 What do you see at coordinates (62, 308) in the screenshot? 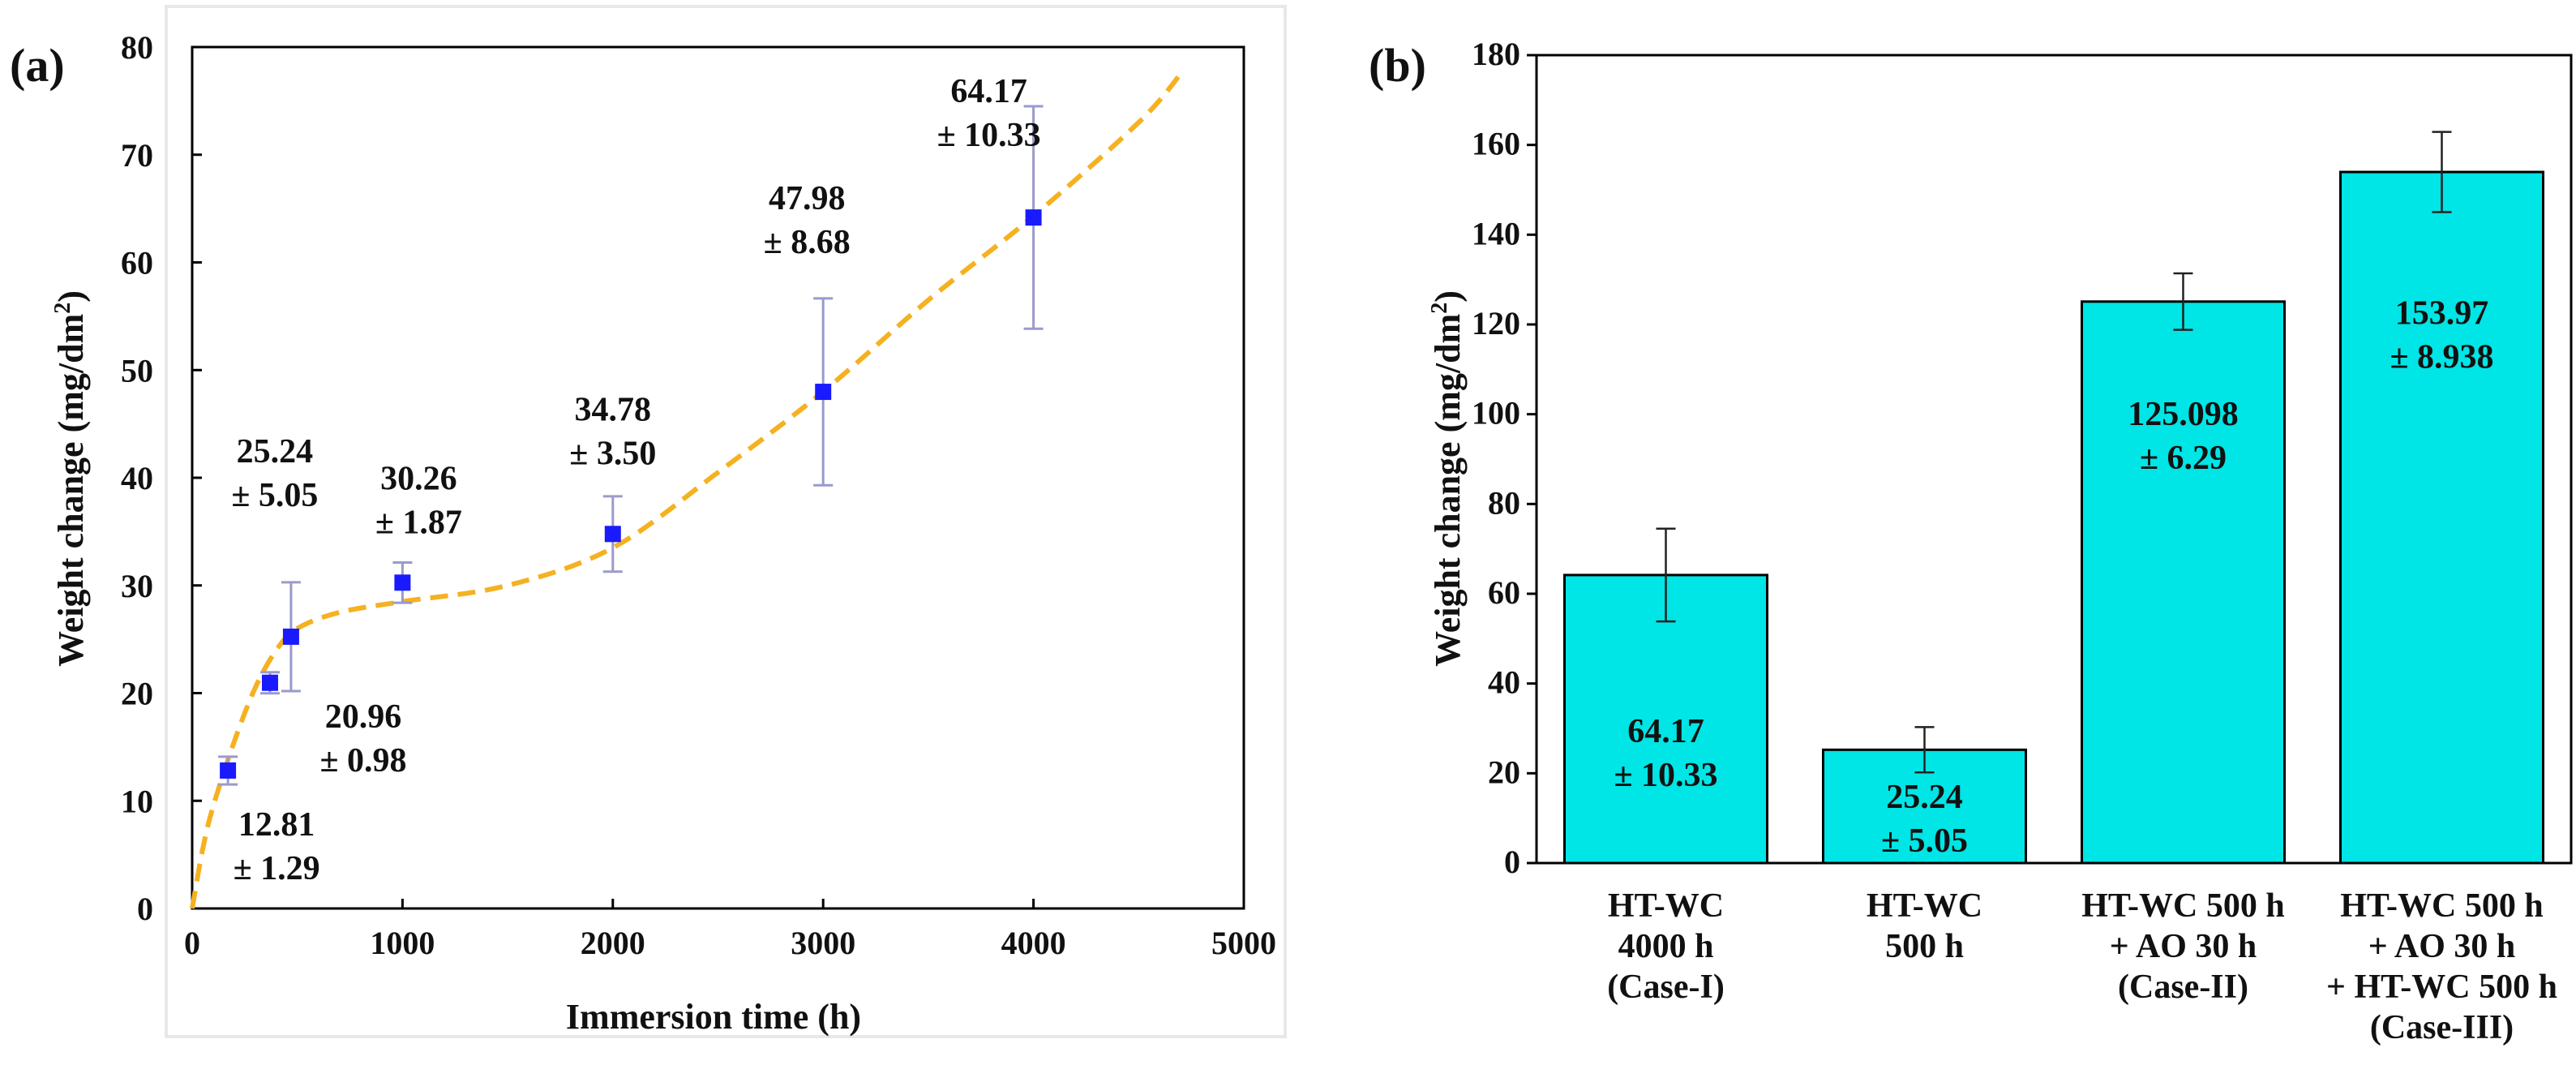
I see `panel-a-y-axis-title-superscript: 2` at bounding box center [62, 308].